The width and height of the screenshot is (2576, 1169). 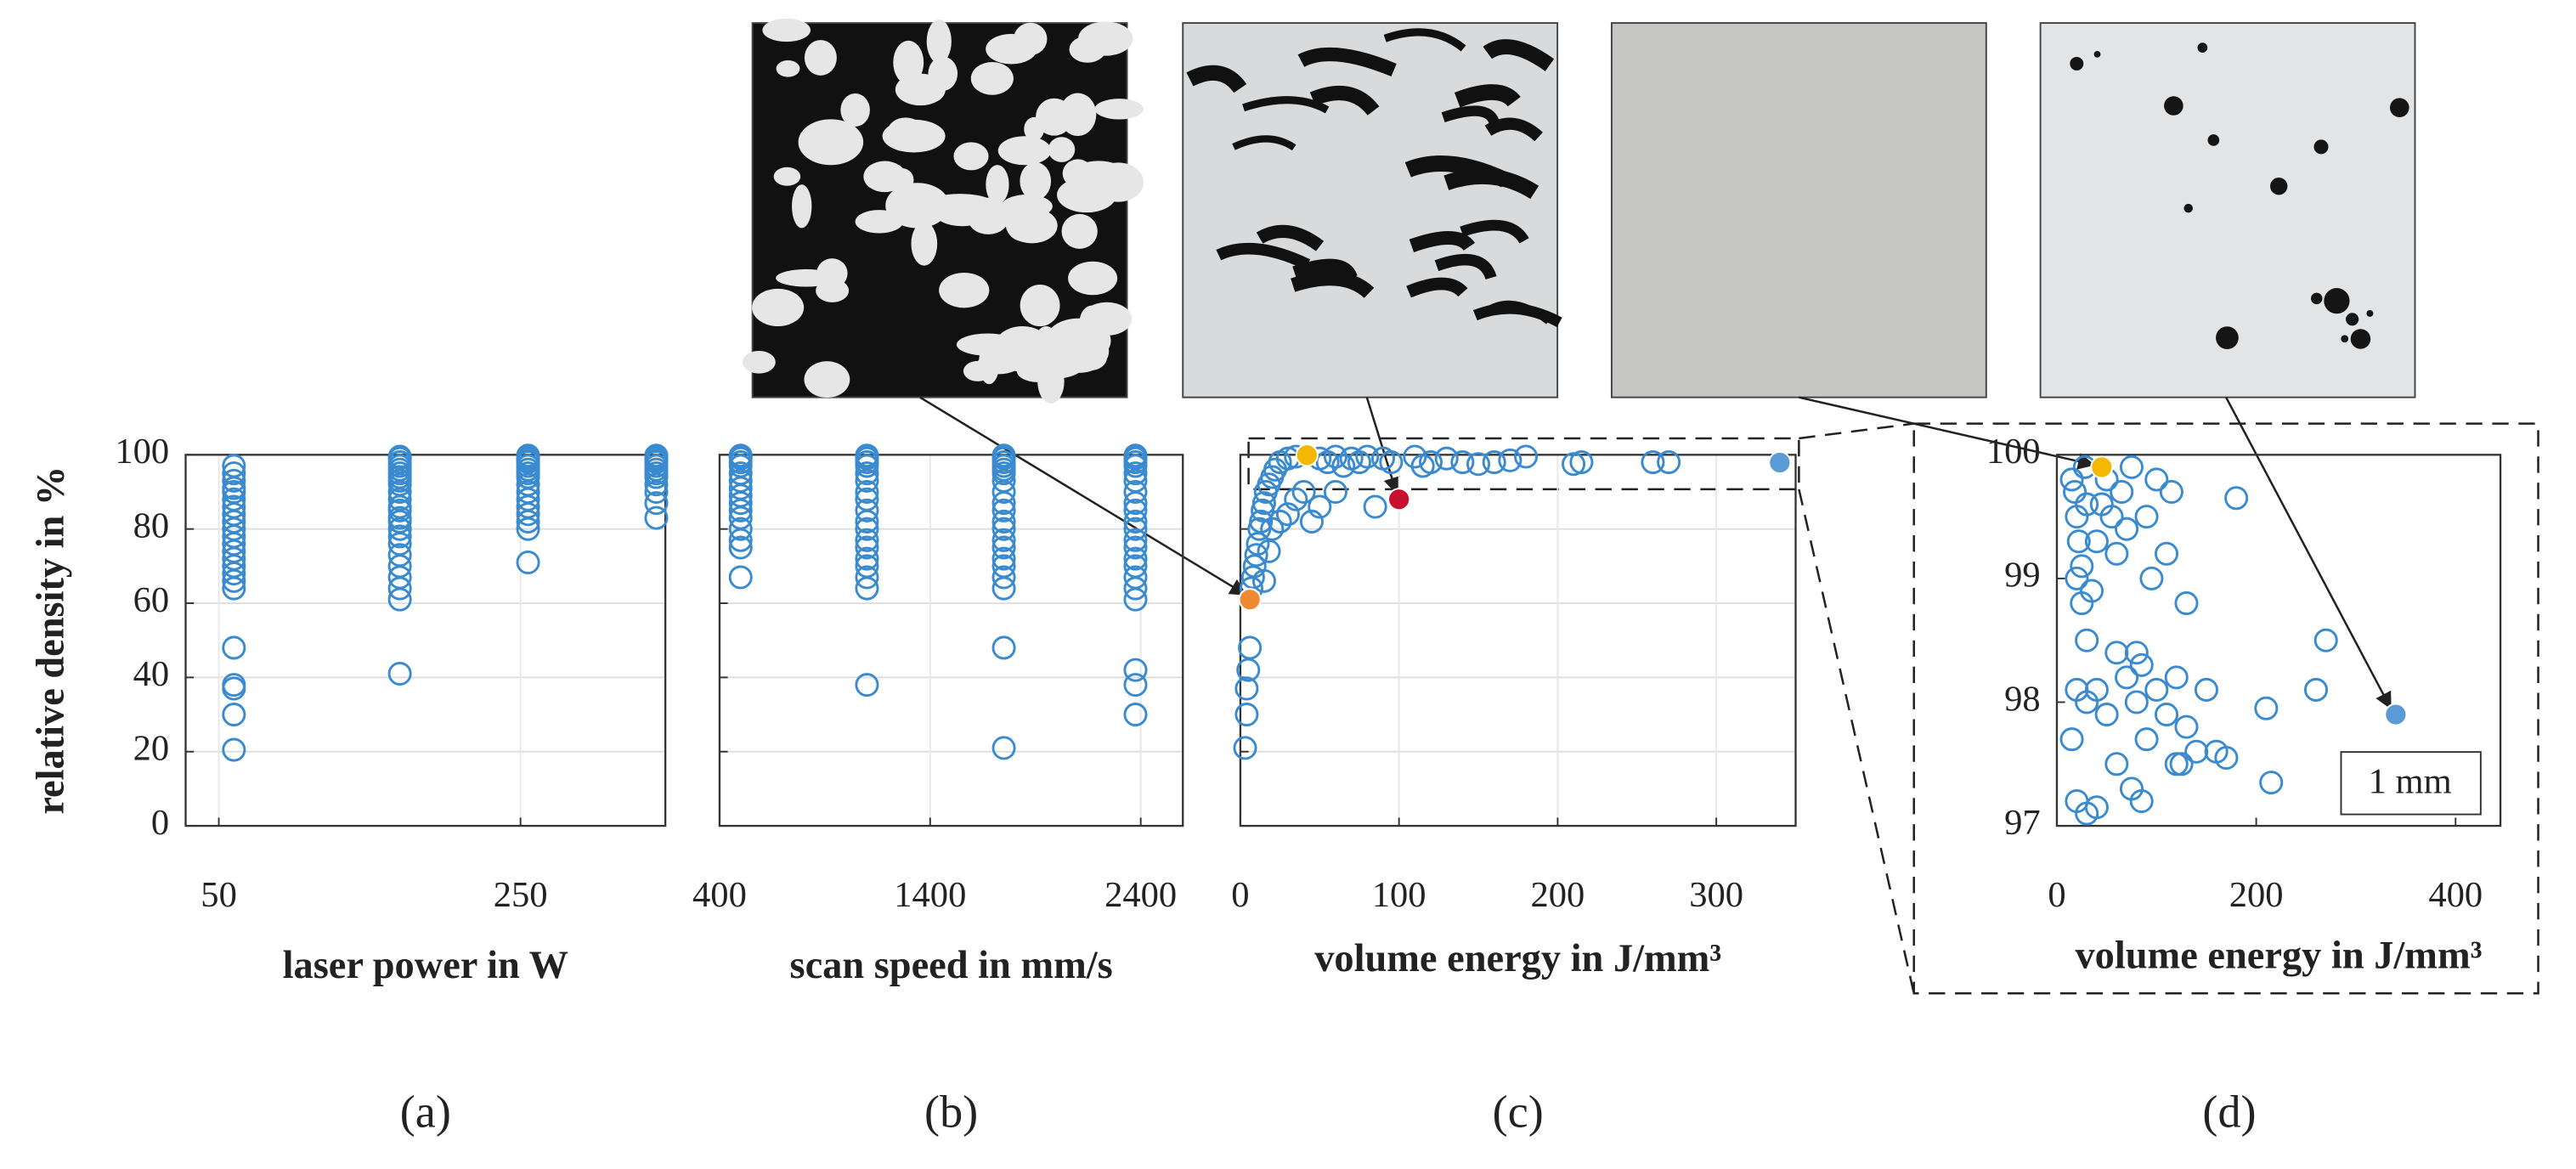 What do you see at coordinates (2411, 783) in the screenshot?
I see `scale-bar-box` at bounding box center [2411, 783].